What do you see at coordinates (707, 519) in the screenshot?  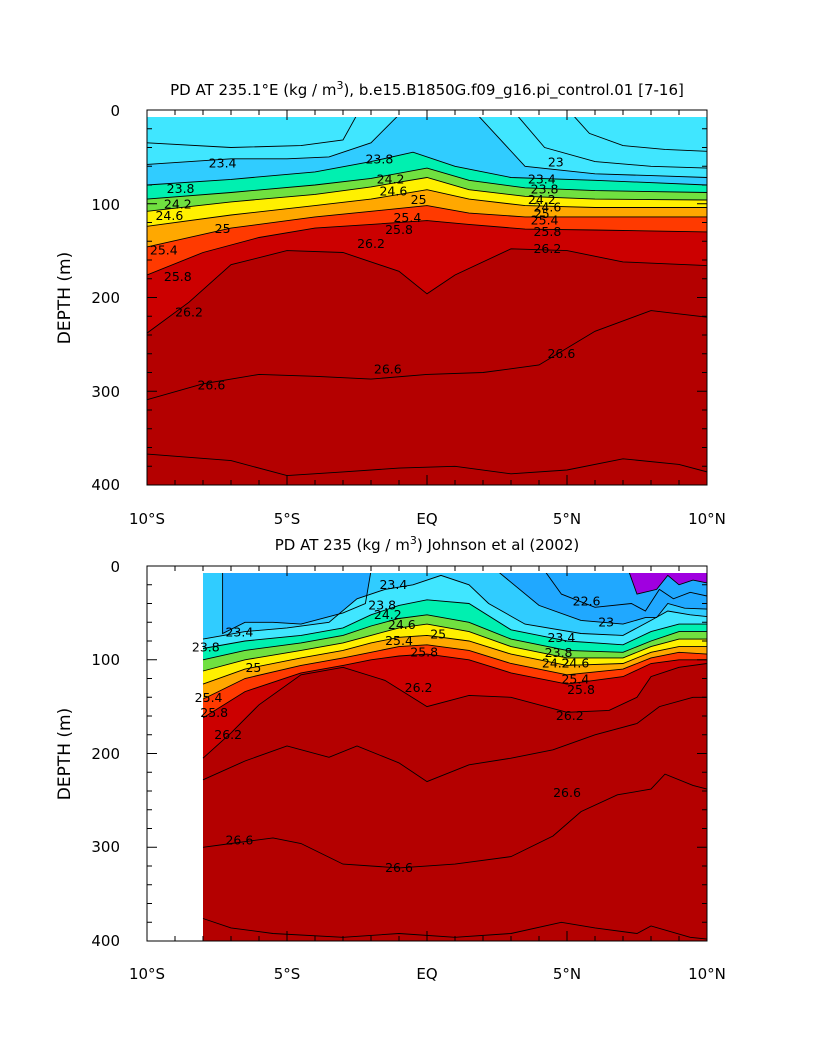 I see `panel-top-xtick-10n: 10°N` at bounding box center [707, 519].